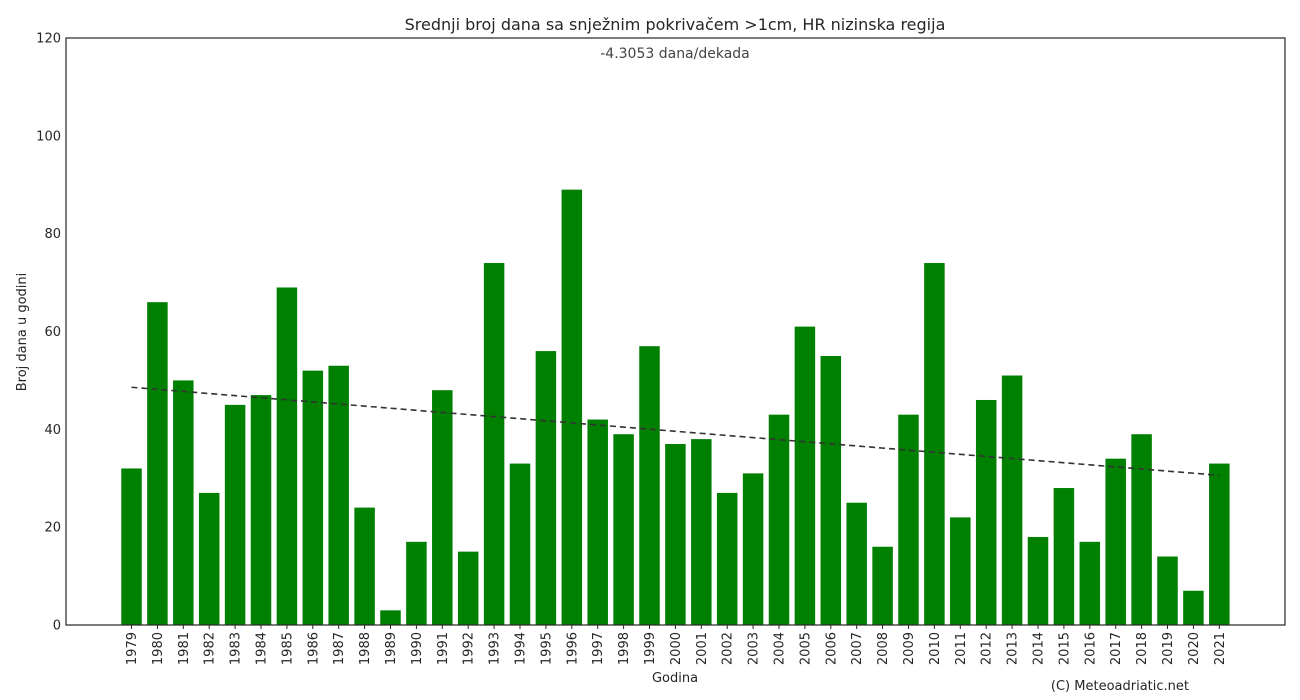  Describe the element at coordinates (1012, 500) in the screenshot. I see `bar-2013` at that location.